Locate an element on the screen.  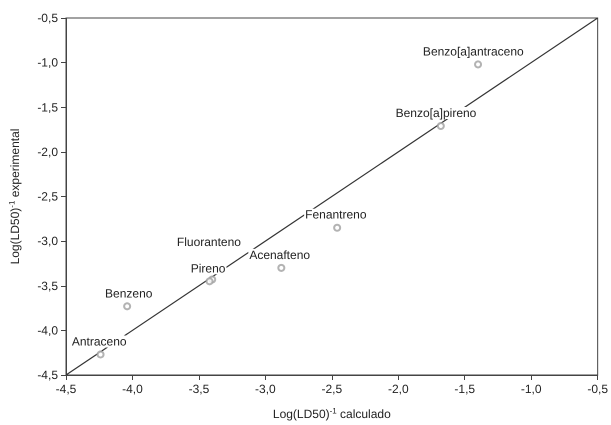
y-tick-label: -4,0 is located at coordinates (47, 330).